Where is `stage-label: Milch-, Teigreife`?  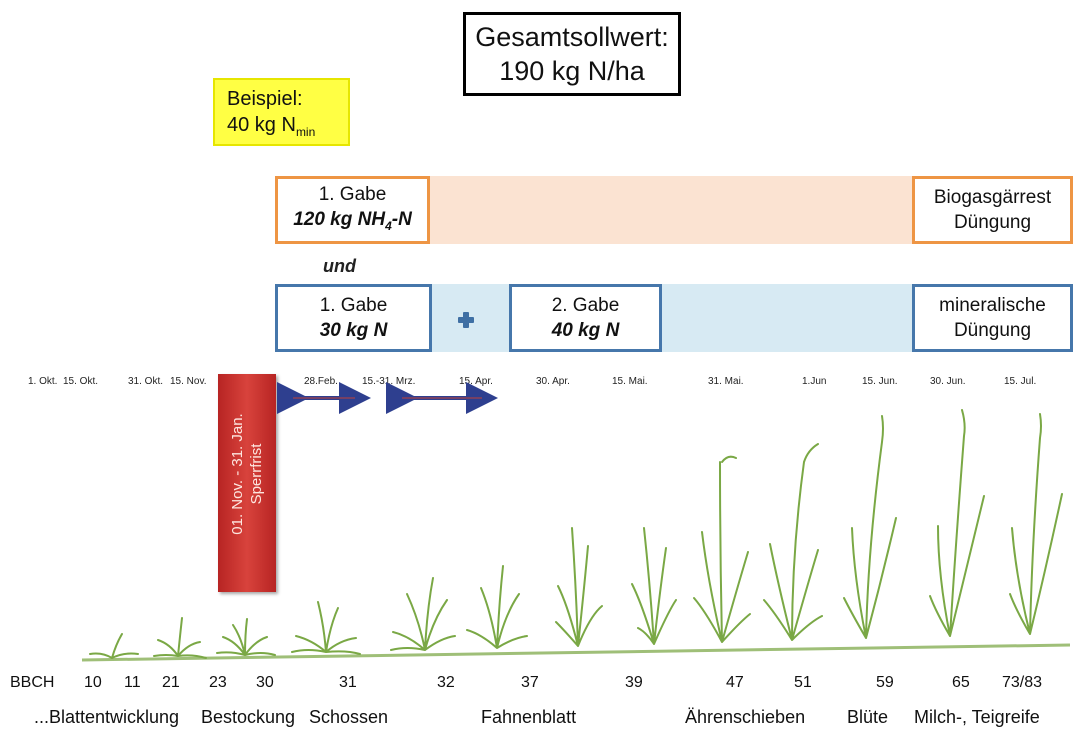
stage-label: Milch-, Teigreife is located at coordinates (977, 717).